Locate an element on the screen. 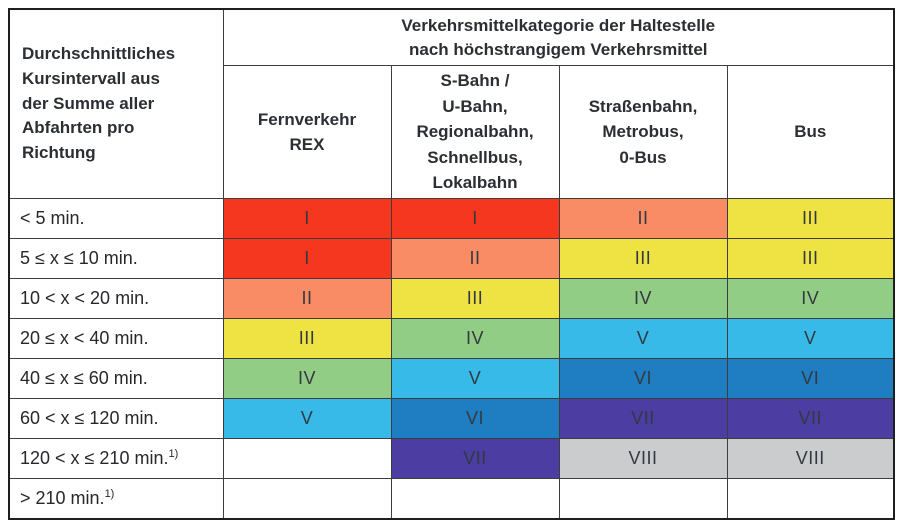 The width and height of the screenshot is (900, 520). row-label-text: 5 ≤ x ≤ 10 min. is located at coordinates (79, 258).